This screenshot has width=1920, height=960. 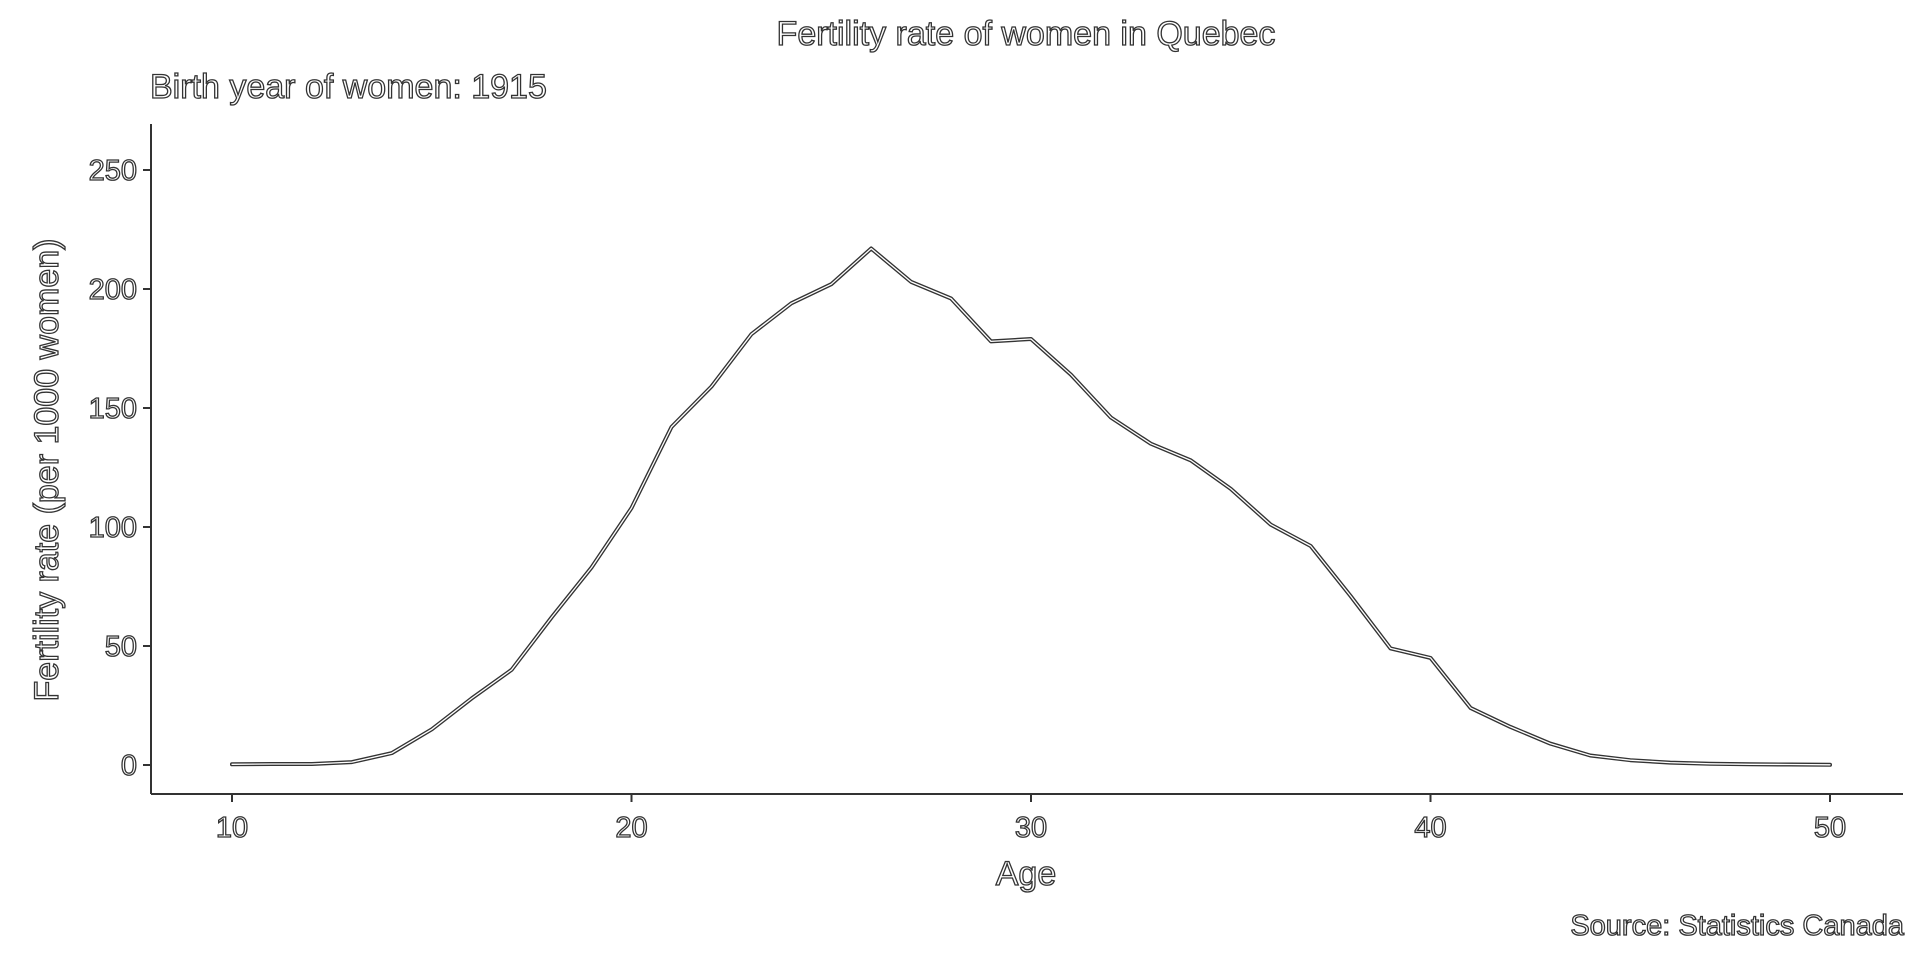 What do you see at coordinates (232, 828) in the screenshot?
I see `x-tick-label: 10` at bounding box center [232, 828].